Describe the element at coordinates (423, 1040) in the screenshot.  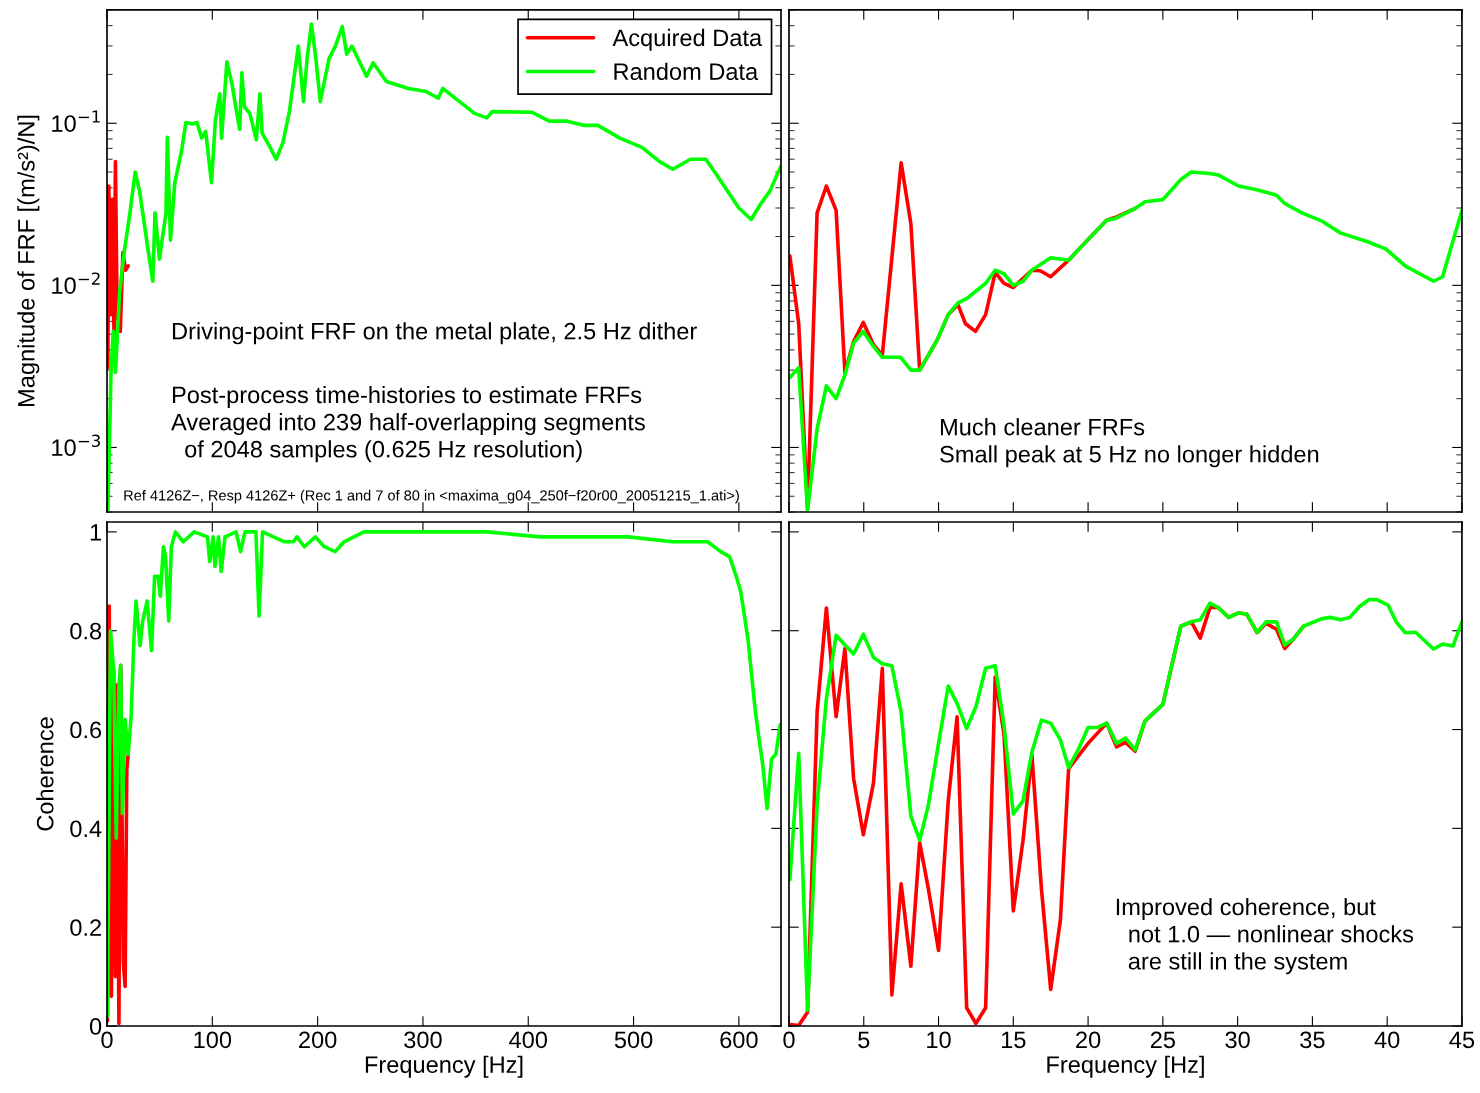
I see `x-tick-label: 300` at that location.